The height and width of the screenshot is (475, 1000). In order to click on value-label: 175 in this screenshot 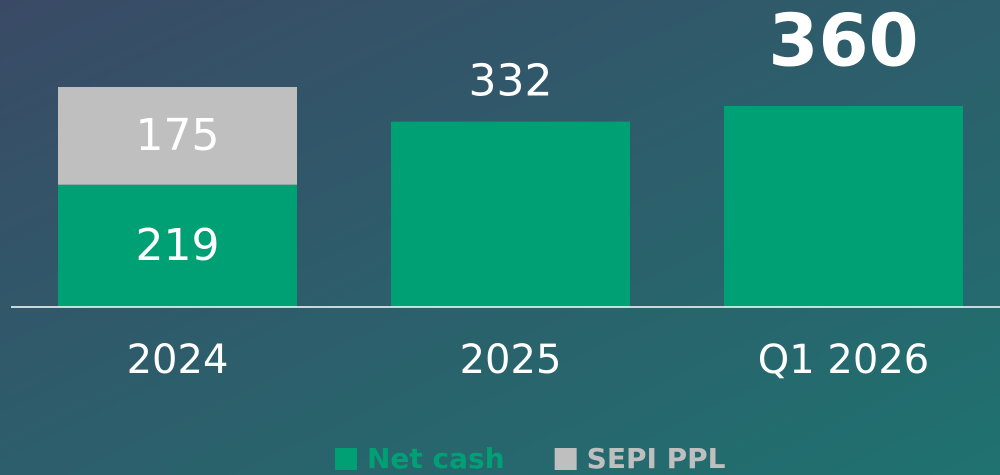, I will do `click(178, 135)`.